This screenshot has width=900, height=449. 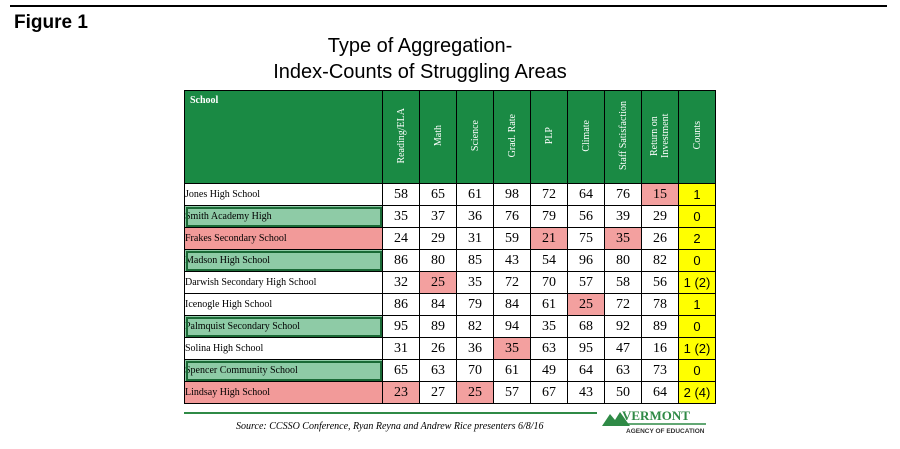 What do you see at coordinates (448, 6) in the screenshot?
I see `top-rule` at bounding box center [448, 6].